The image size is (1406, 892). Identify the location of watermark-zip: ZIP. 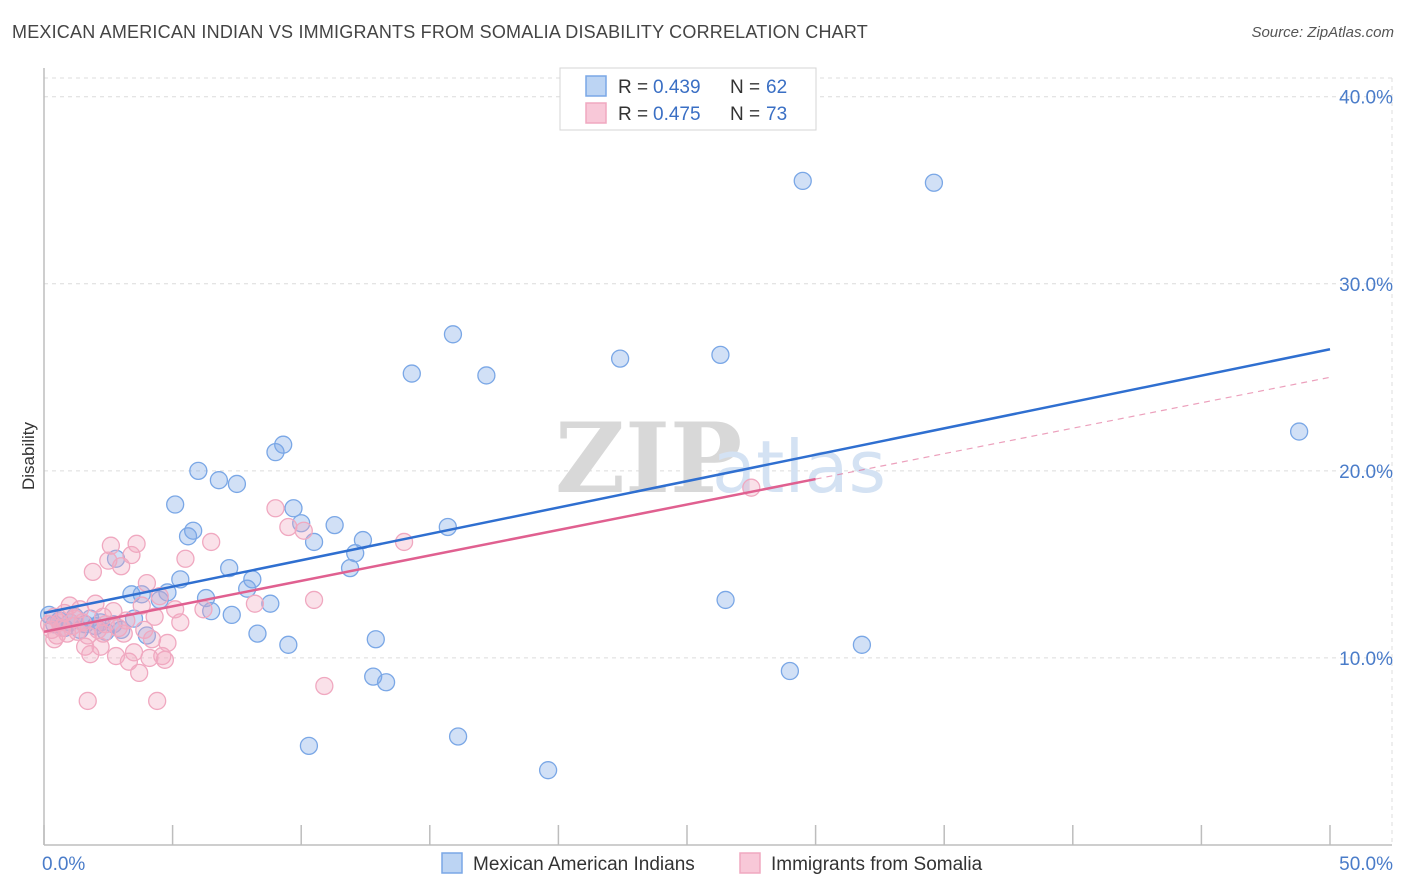
(648, 458).